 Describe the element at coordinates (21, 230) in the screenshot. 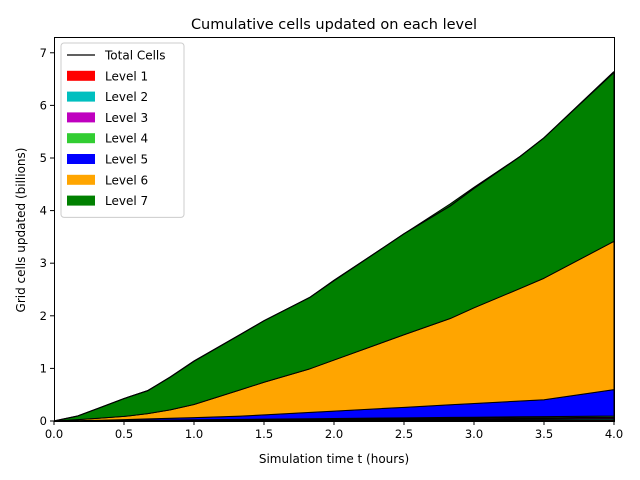

I see `y-axis-label: Grid cells updated (billions)` at that location.